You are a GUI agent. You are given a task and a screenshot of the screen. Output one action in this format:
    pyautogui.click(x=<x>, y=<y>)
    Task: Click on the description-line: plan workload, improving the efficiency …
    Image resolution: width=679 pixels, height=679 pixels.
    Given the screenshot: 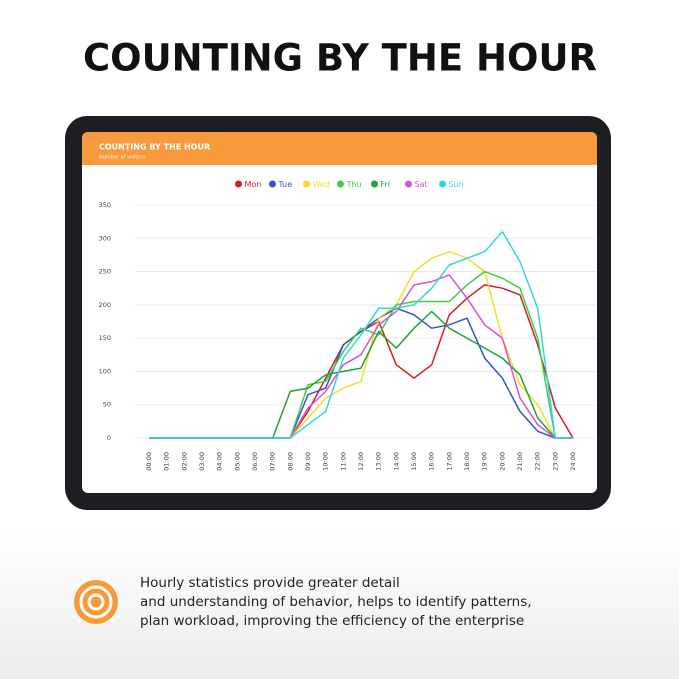 What is the action you would take?
    pyautogui.click(x=332, y=621)
    